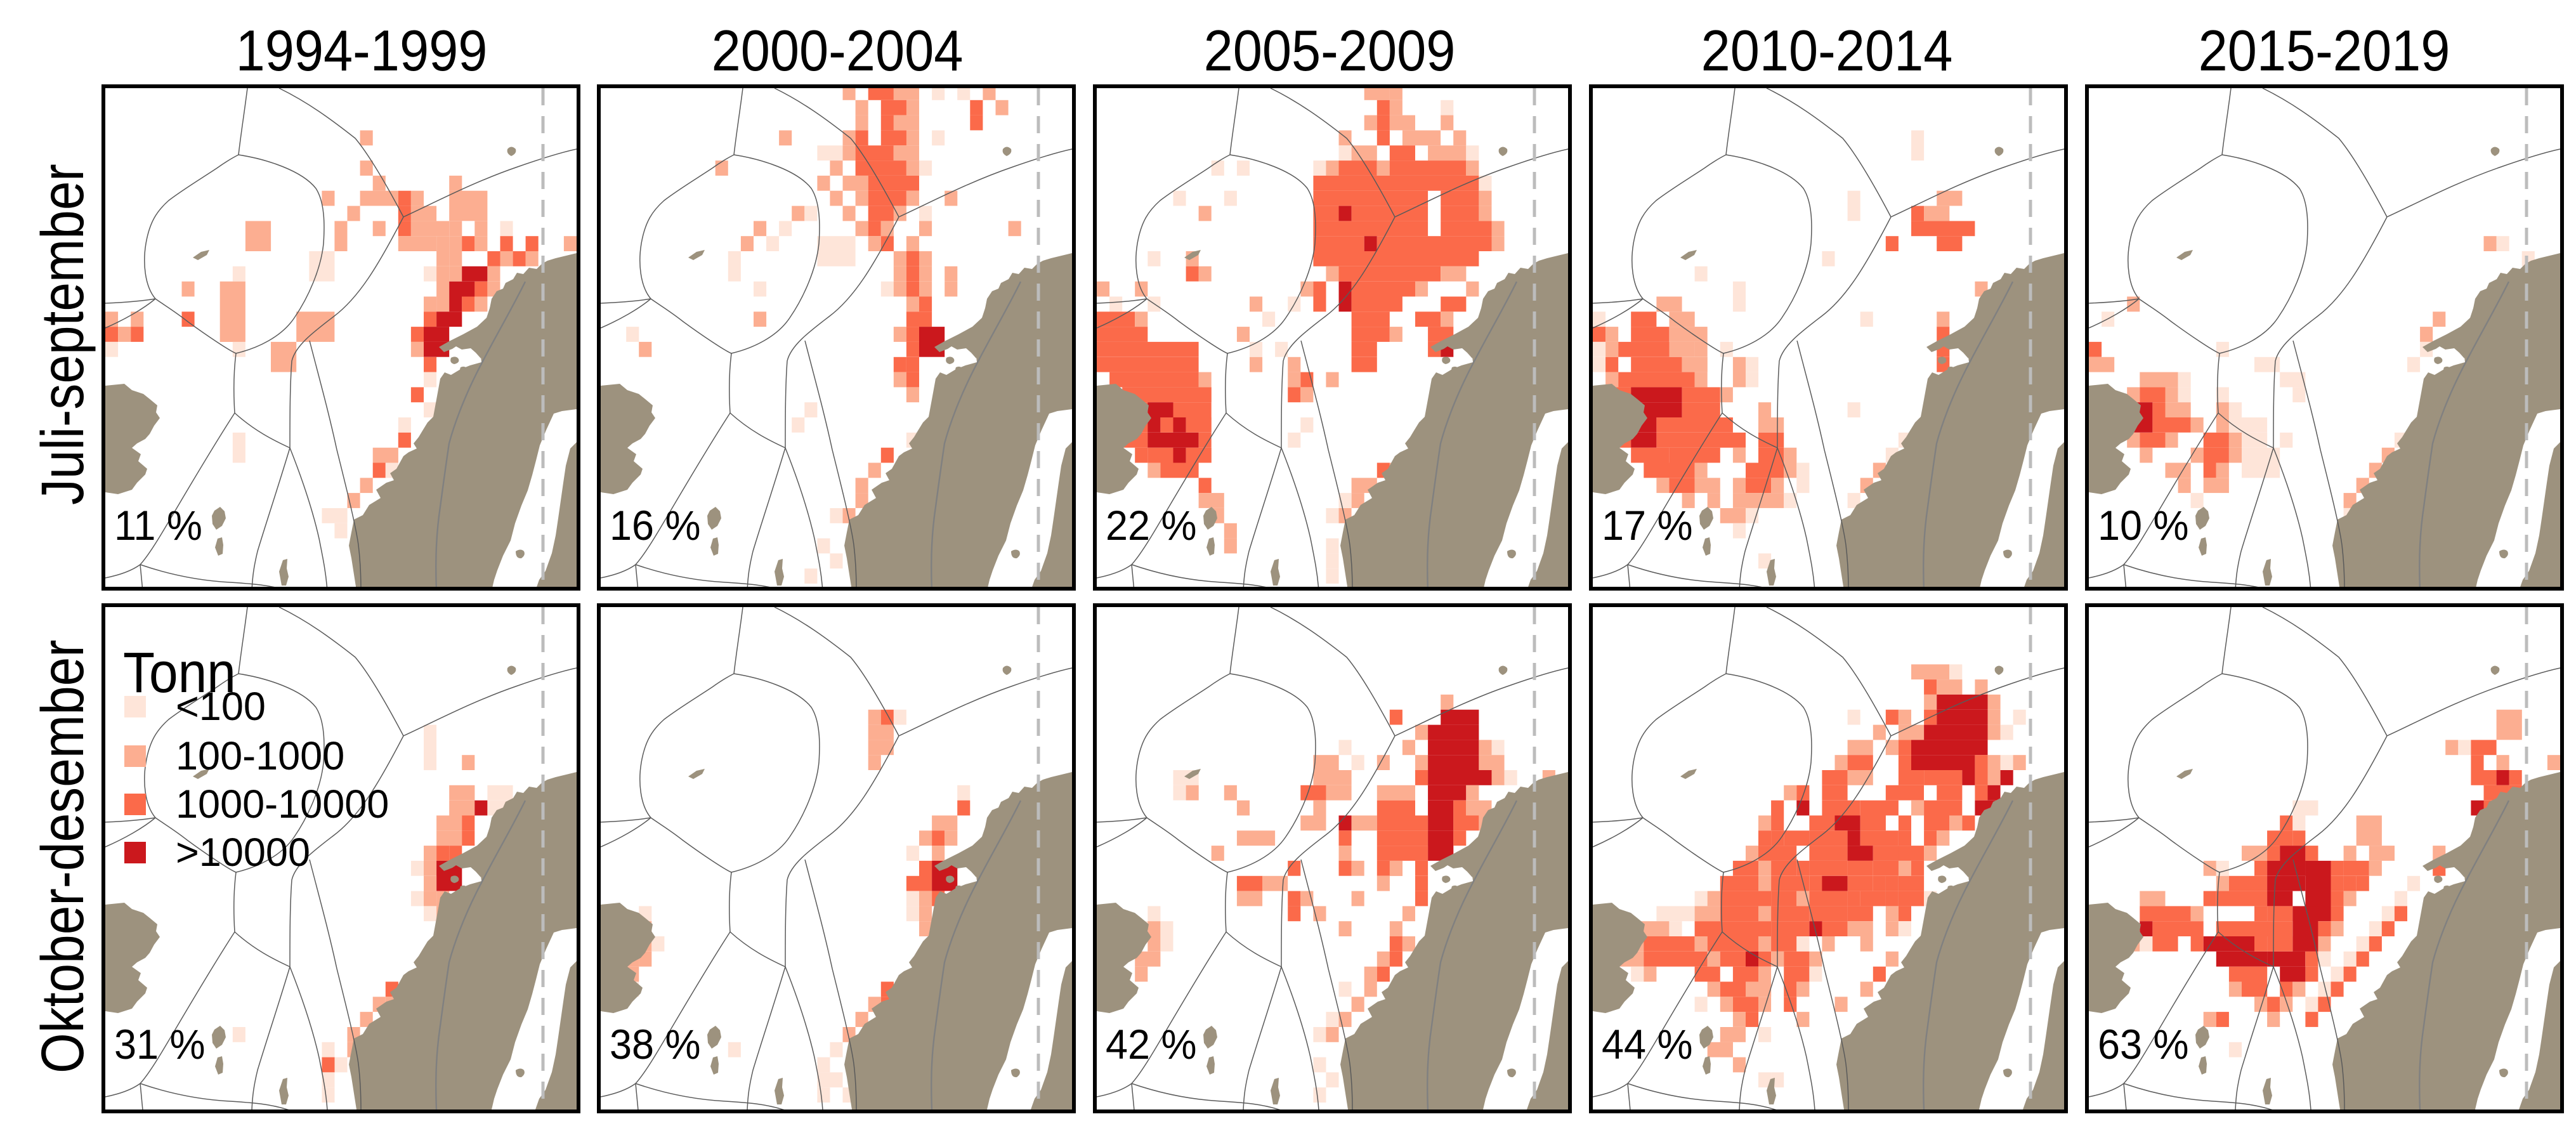 Image resolution: width=2576 pixels, height=1126 pixels. Describe the element at coordinates (179, 673) in the screenshot. I see `svg-text: Tonn` at that location.